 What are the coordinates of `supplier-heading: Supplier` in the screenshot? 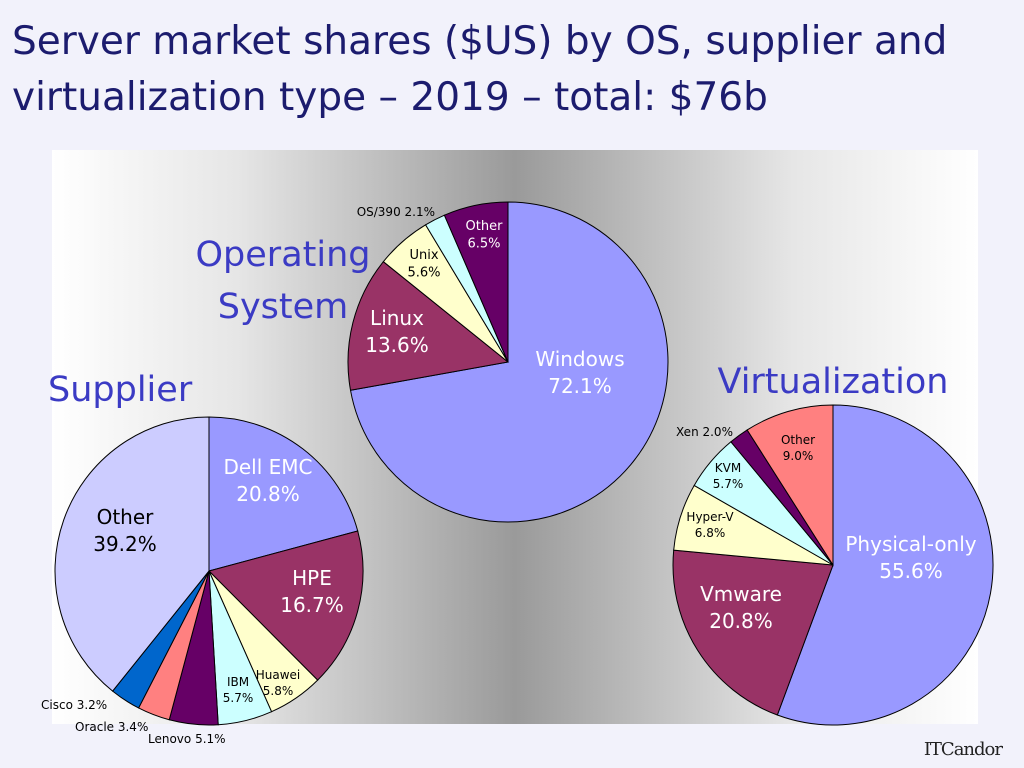 It's located at (120, 390).